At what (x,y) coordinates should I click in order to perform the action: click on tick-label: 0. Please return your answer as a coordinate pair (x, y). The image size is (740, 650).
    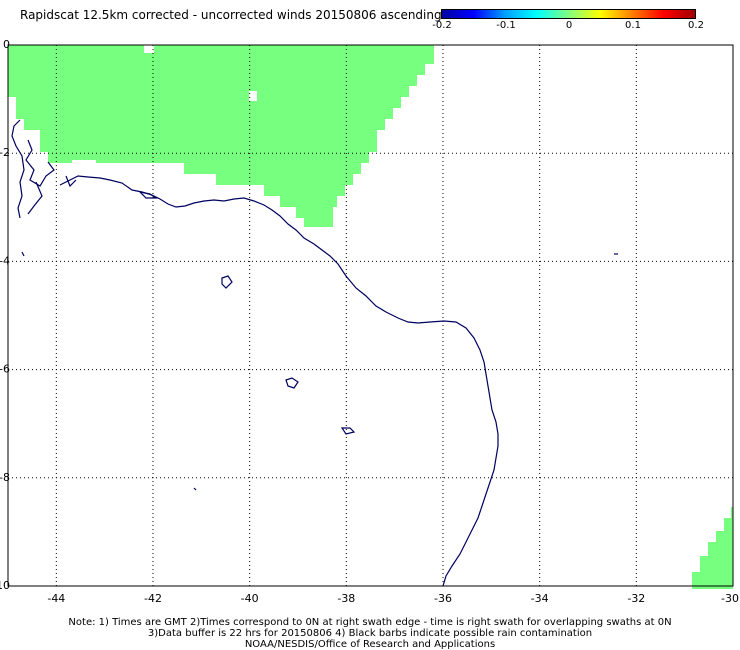
    Looking at the image, I should click on (6, 44).